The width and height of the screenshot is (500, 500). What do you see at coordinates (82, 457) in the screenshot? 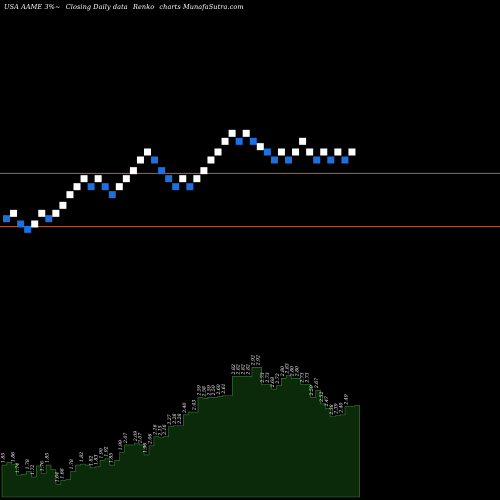
I see `price-label: 1.82` at bounding box center [82, 457].